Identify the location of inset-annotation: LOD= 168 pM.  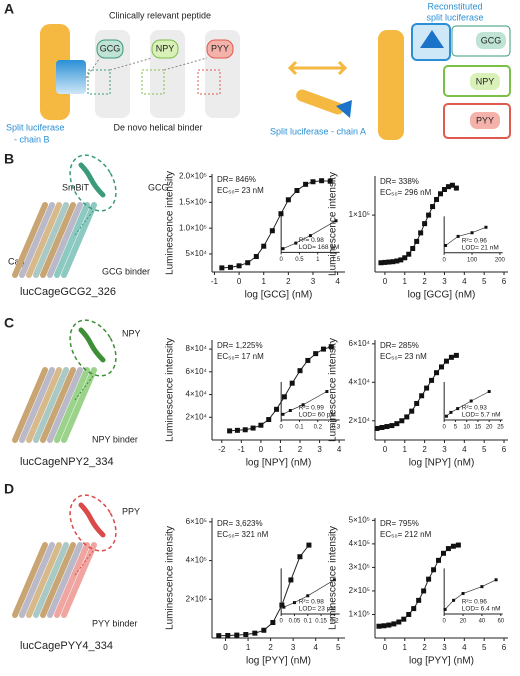
(319, 247).